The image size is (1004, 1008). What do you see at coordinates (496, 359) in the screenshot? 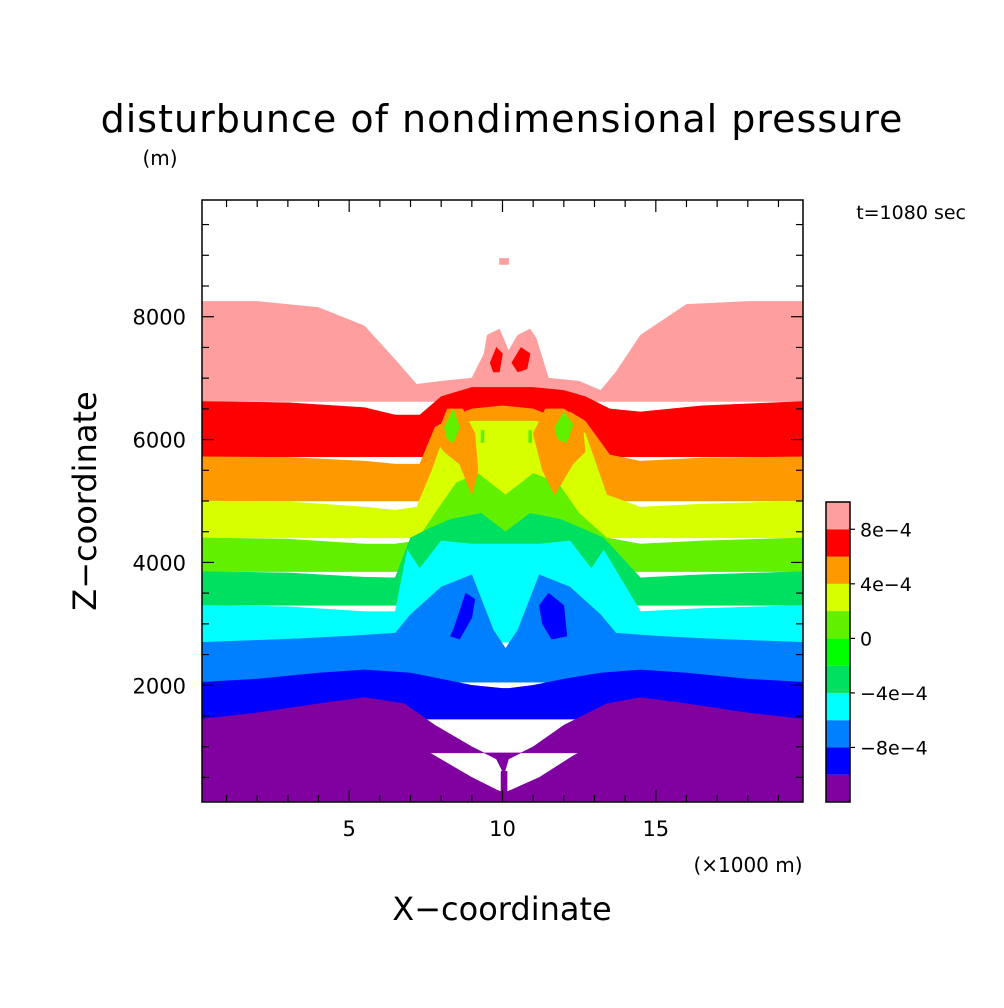
I see `contour-cell-red-cell-left` at bounding box center [496, 359].